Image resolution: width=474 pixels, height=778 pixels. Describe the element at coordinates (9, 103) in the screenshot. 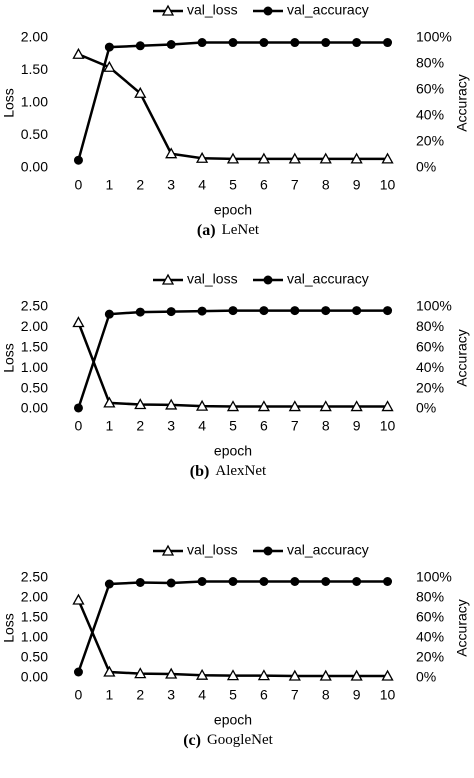

I see `y-axis-label: Loss` at that location.